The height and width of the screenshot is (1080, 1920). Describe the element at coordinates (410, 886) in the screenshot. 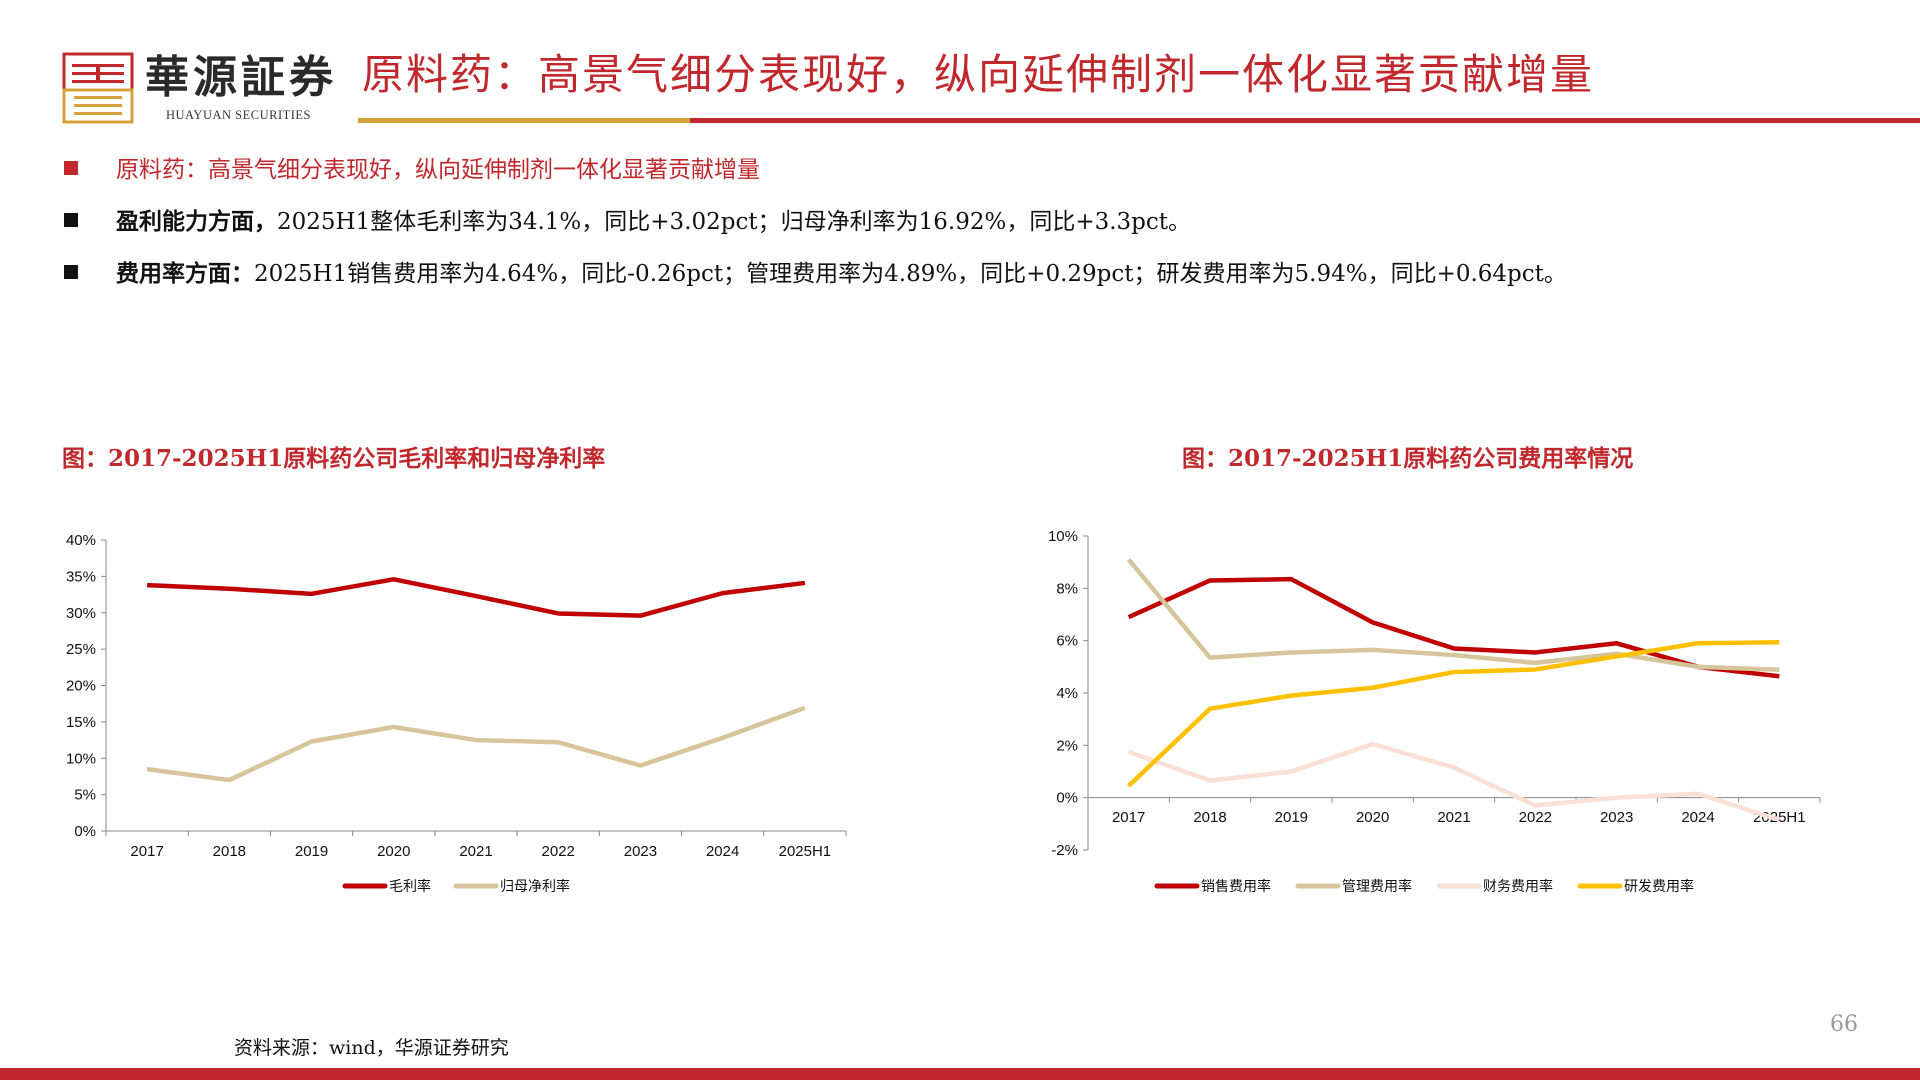

I see `legend-label: 毛利率` at that location.